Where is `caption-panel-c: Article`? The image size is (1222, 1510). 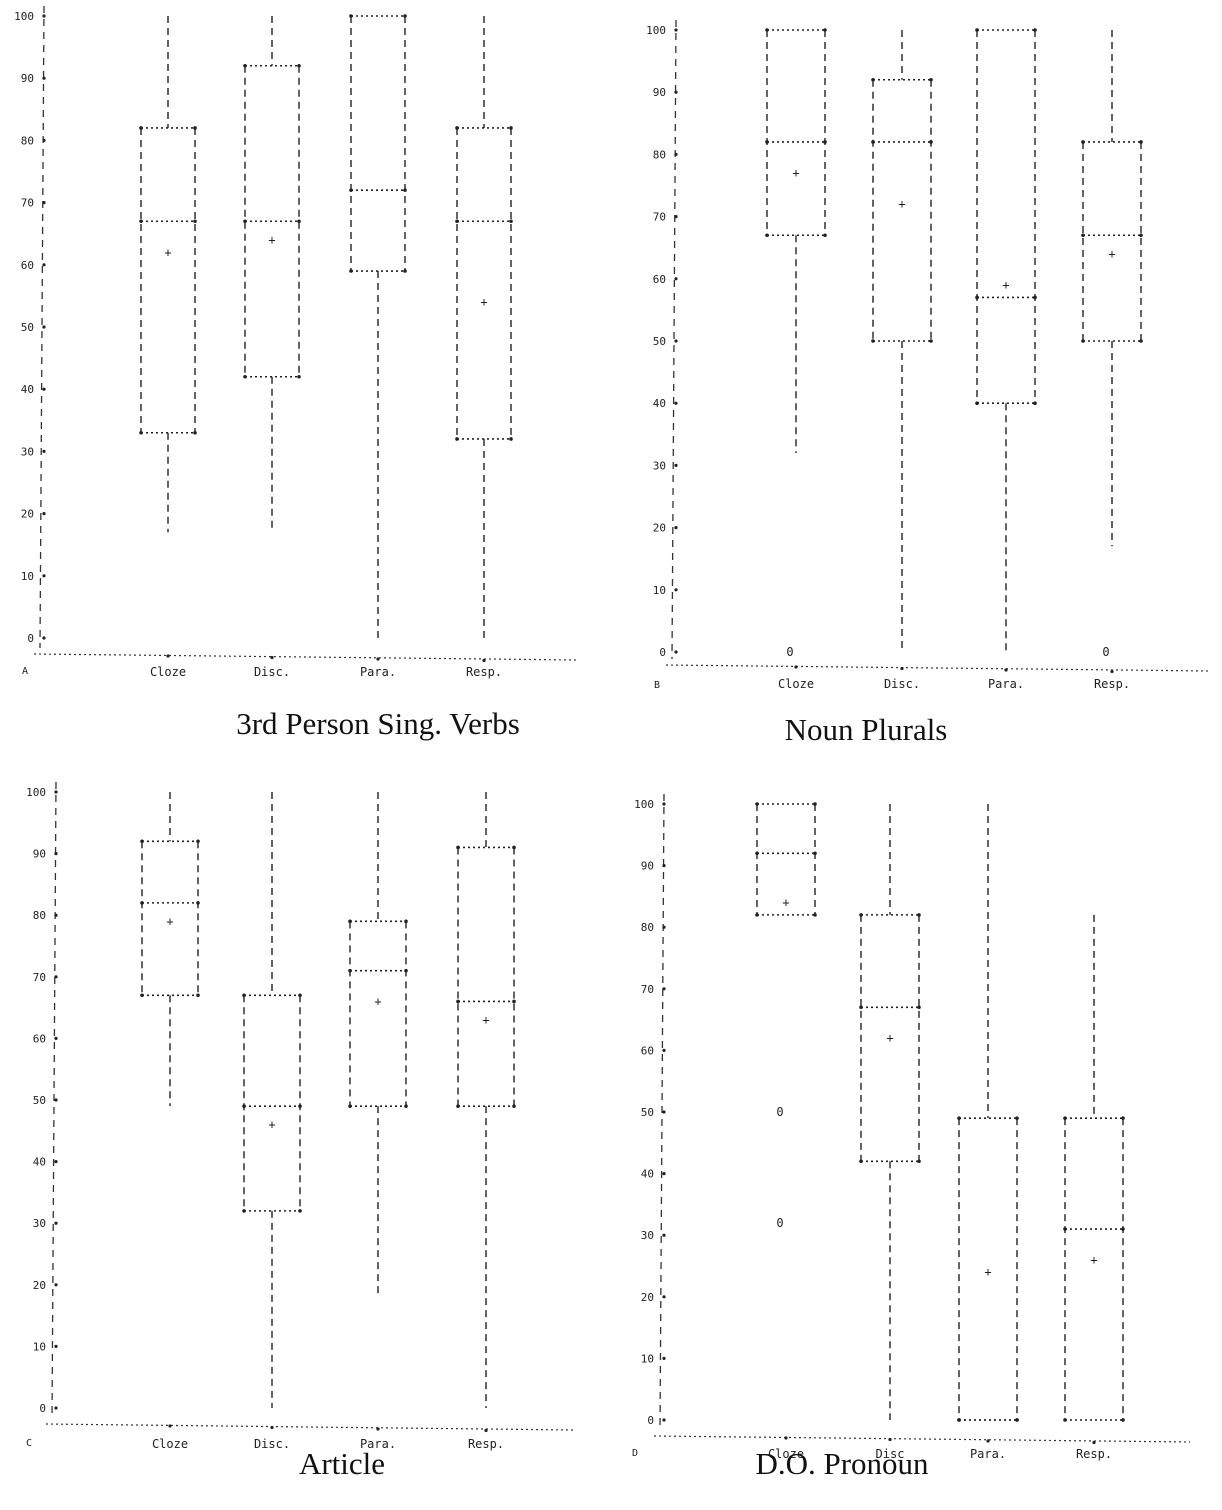
caption-panel-c: Article is located at coordinates (342, 1463).